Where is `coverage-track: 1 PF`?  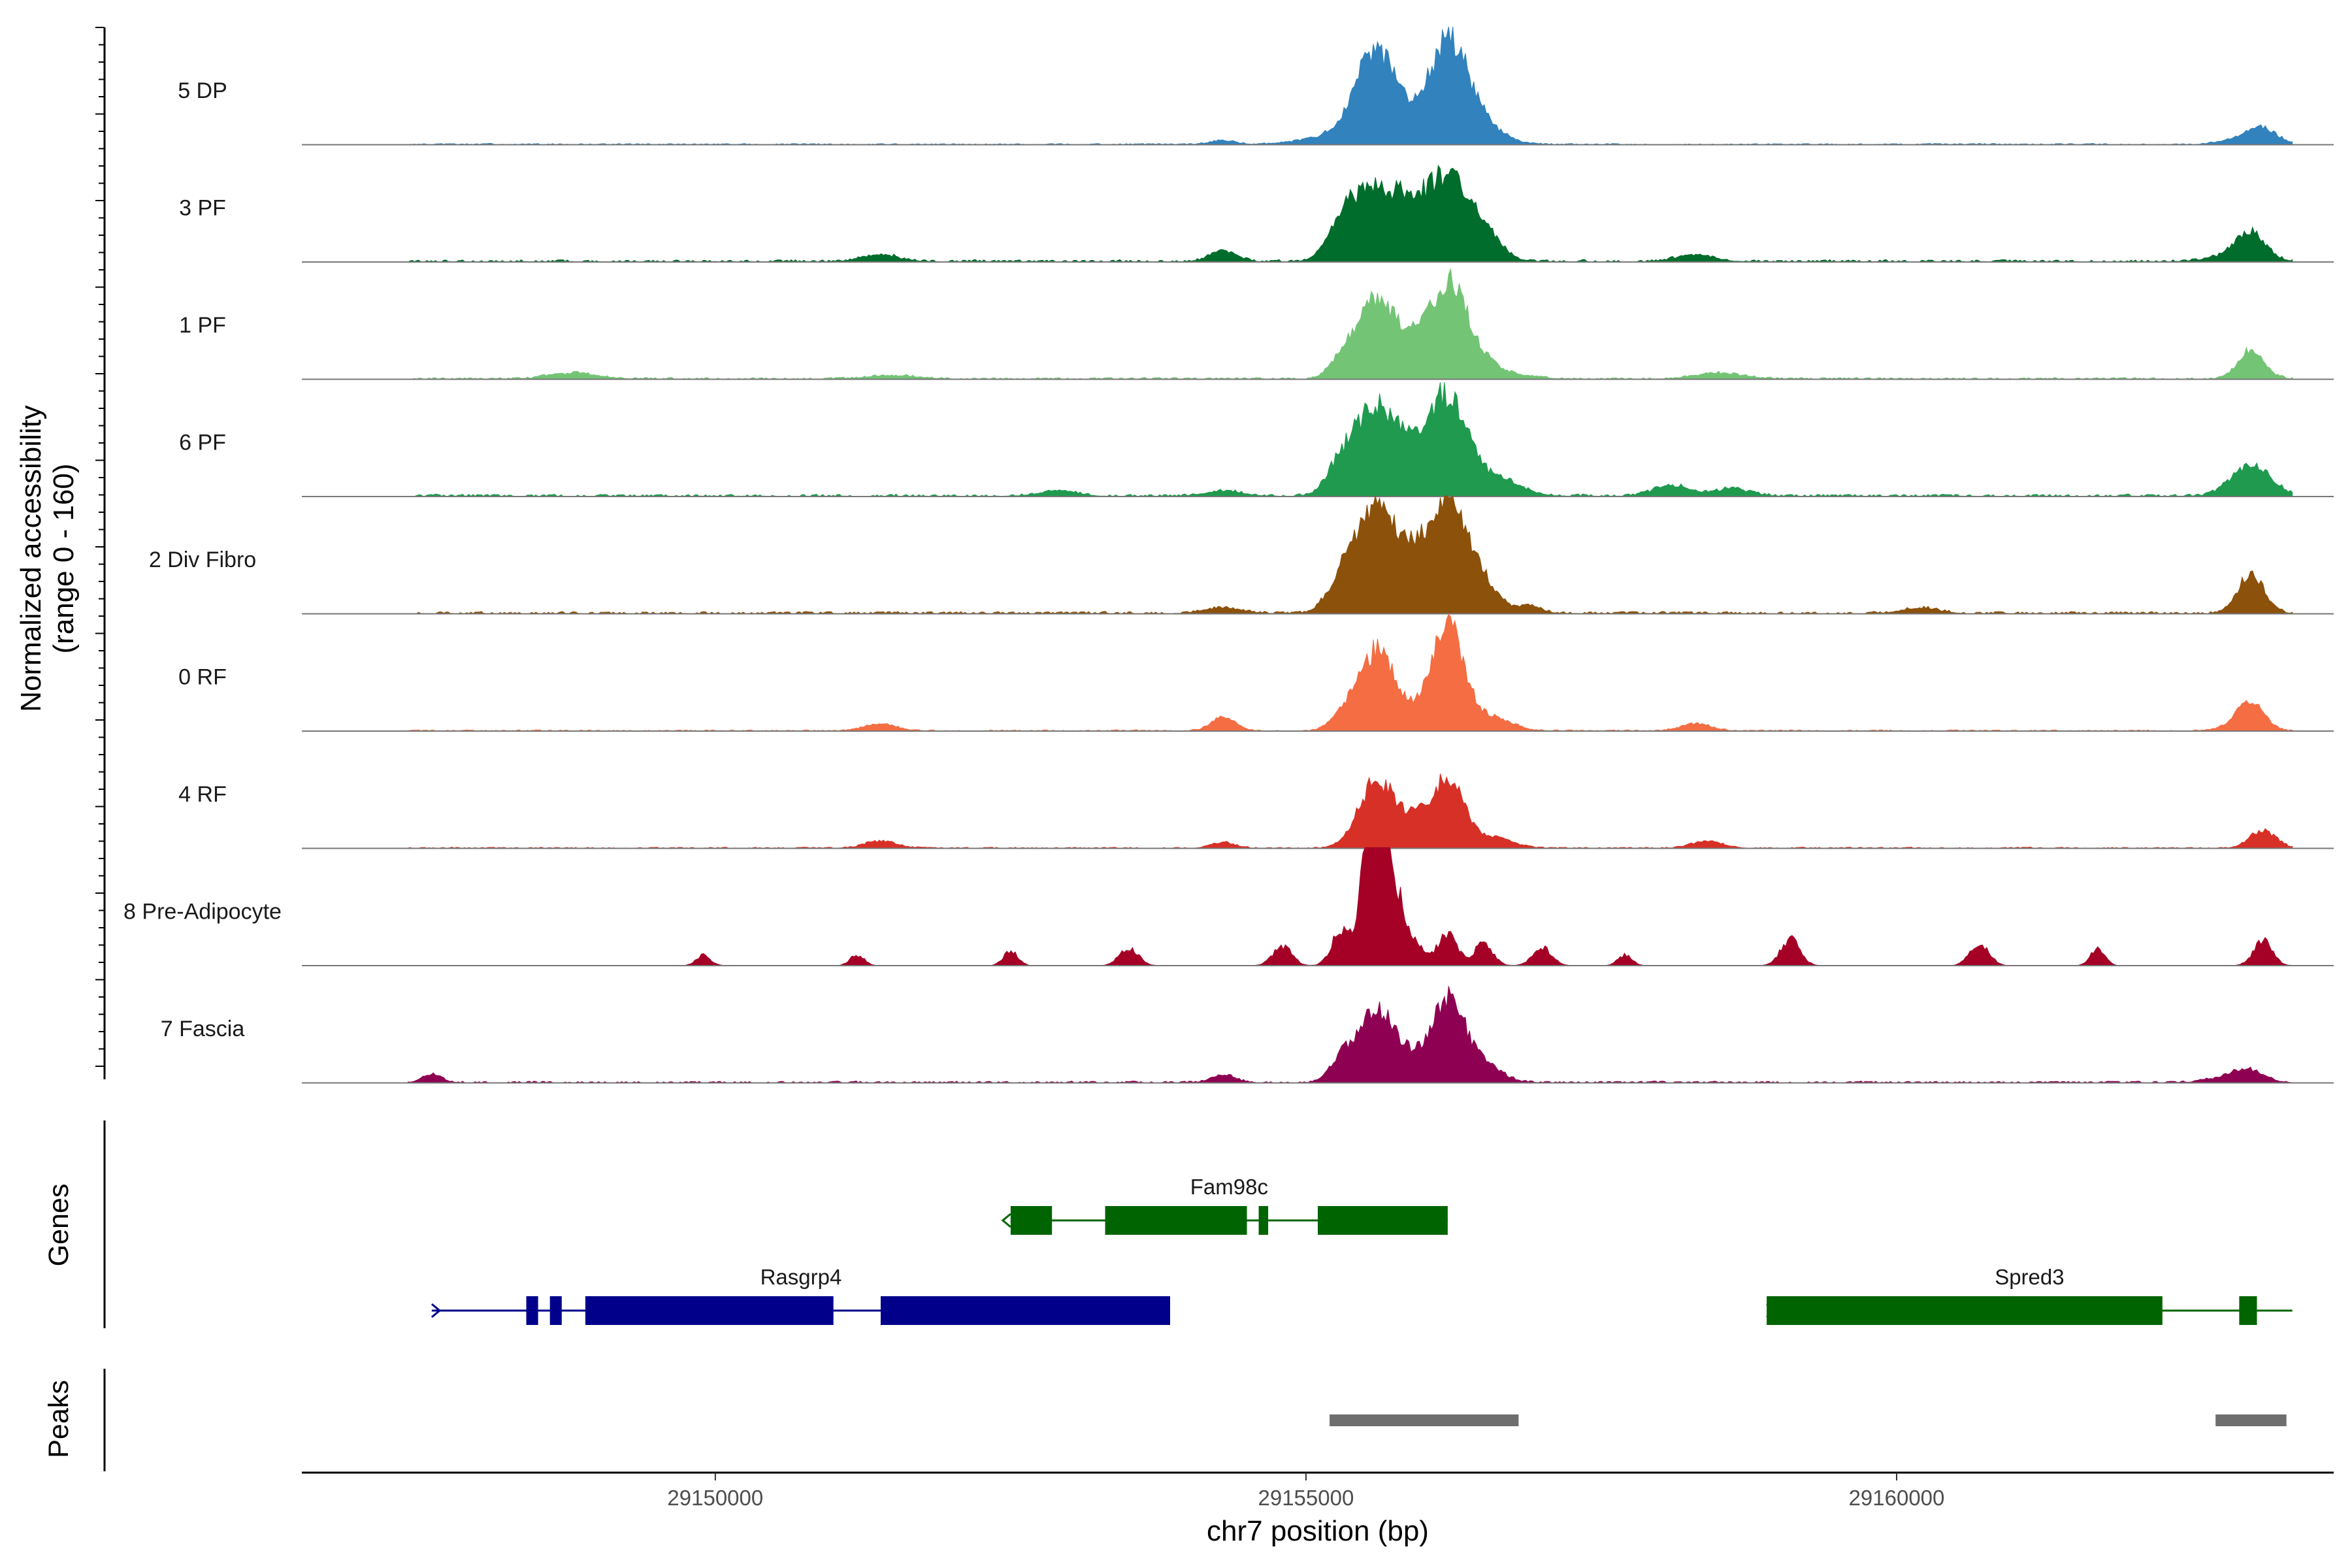
coverage-track: 1 PF is located at coordinates (1256, 323).